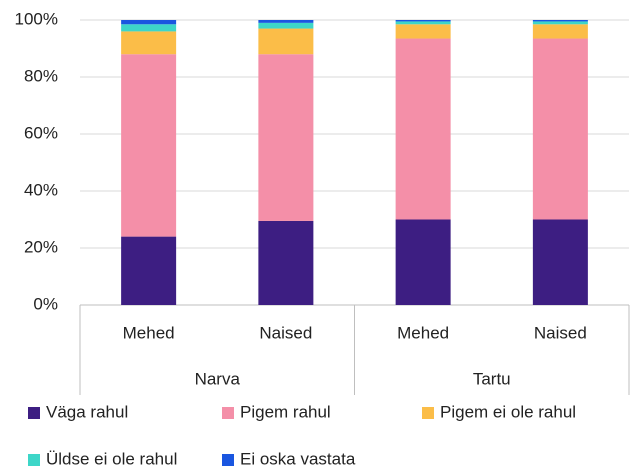 This screenshot has height=472, width=630. I want to click on legend-label: Pigem rahul, so click(285, 411).